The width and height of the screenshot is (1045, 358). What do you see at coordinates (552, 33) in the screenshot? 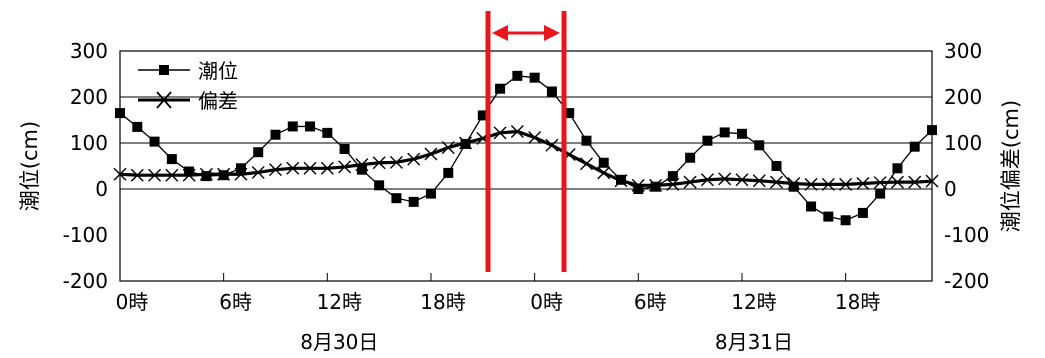
I see `highlight-arrow-head-right` at bounding box center [552, 33].